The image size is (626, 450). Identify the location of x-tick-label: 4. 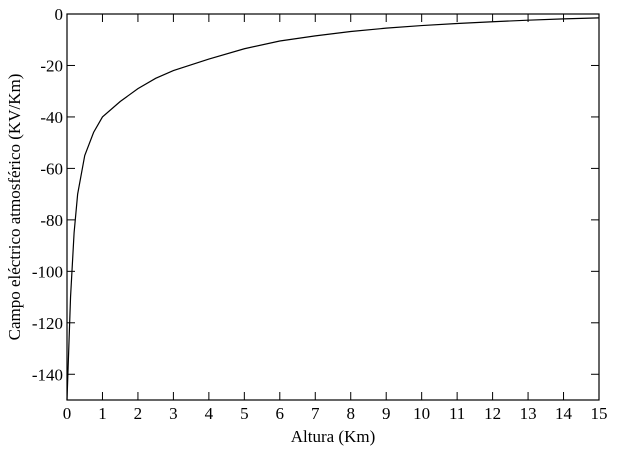
(209, 413).